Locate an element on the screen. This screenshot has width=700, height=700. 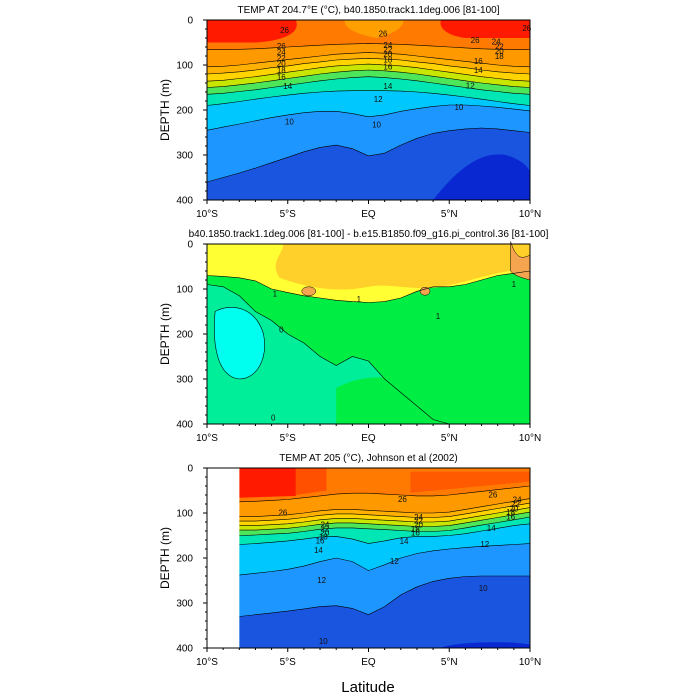
chart-title: TEMP AT 205 (°C), Johnson et al (2002) is located at coordinates (368, 458).